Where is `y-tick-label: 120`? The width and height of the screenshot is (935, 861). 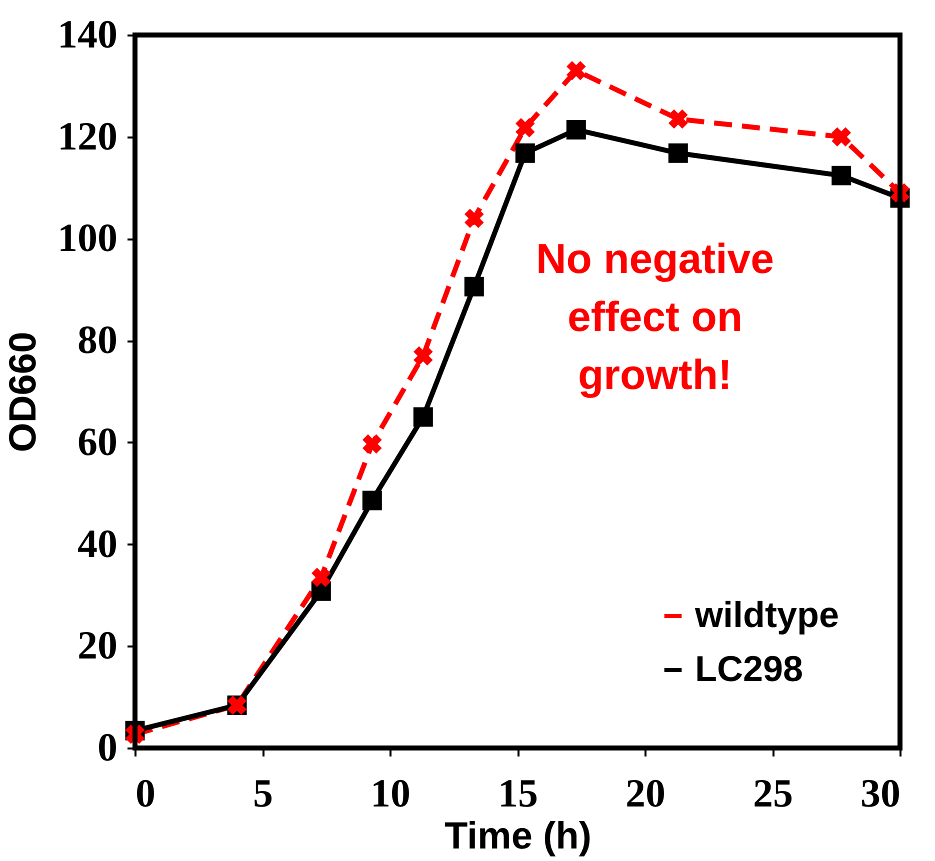
y-tick-label: 120 is located at coordinates (88, 135).